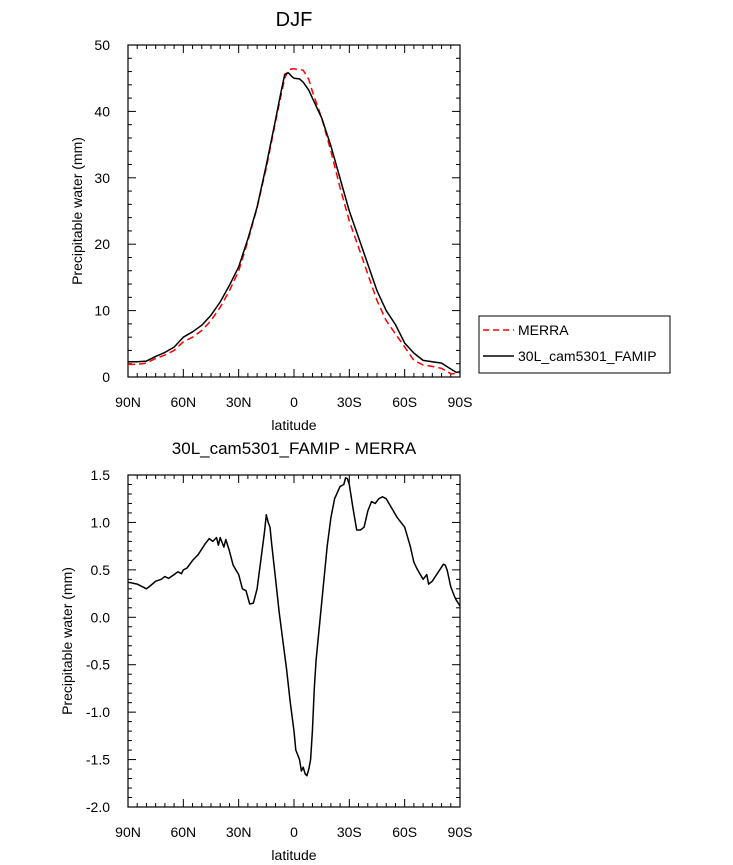  What do you see at coordinates (67, 641) in the screenshot?
I see `bottom-y-axis-label: Precipitable water (mm)` at bounding box center [67, 641].